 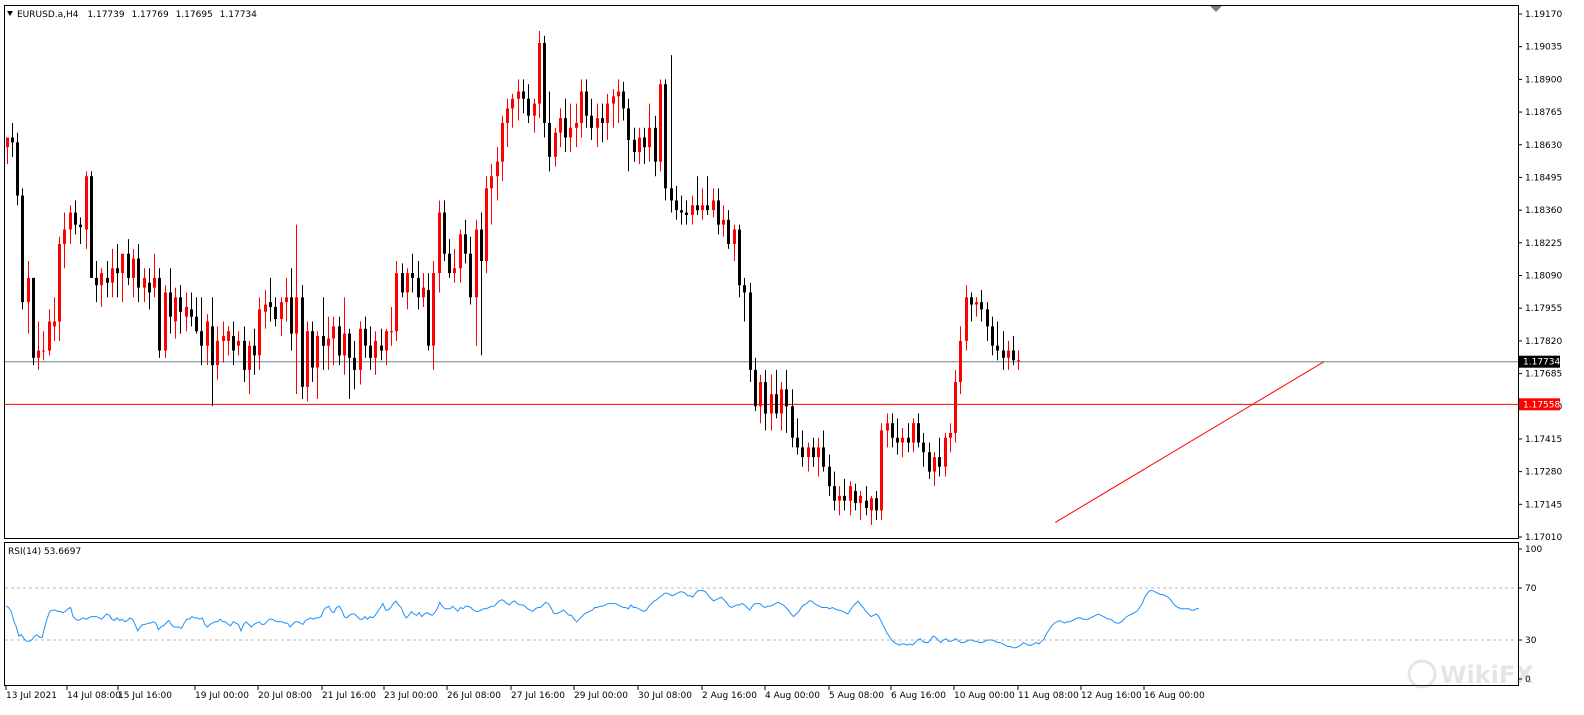 What do you see at coordinates (1216, 9) in the screenshot?
I see `shift-marker-icon` at bounding box center [1216, 9].